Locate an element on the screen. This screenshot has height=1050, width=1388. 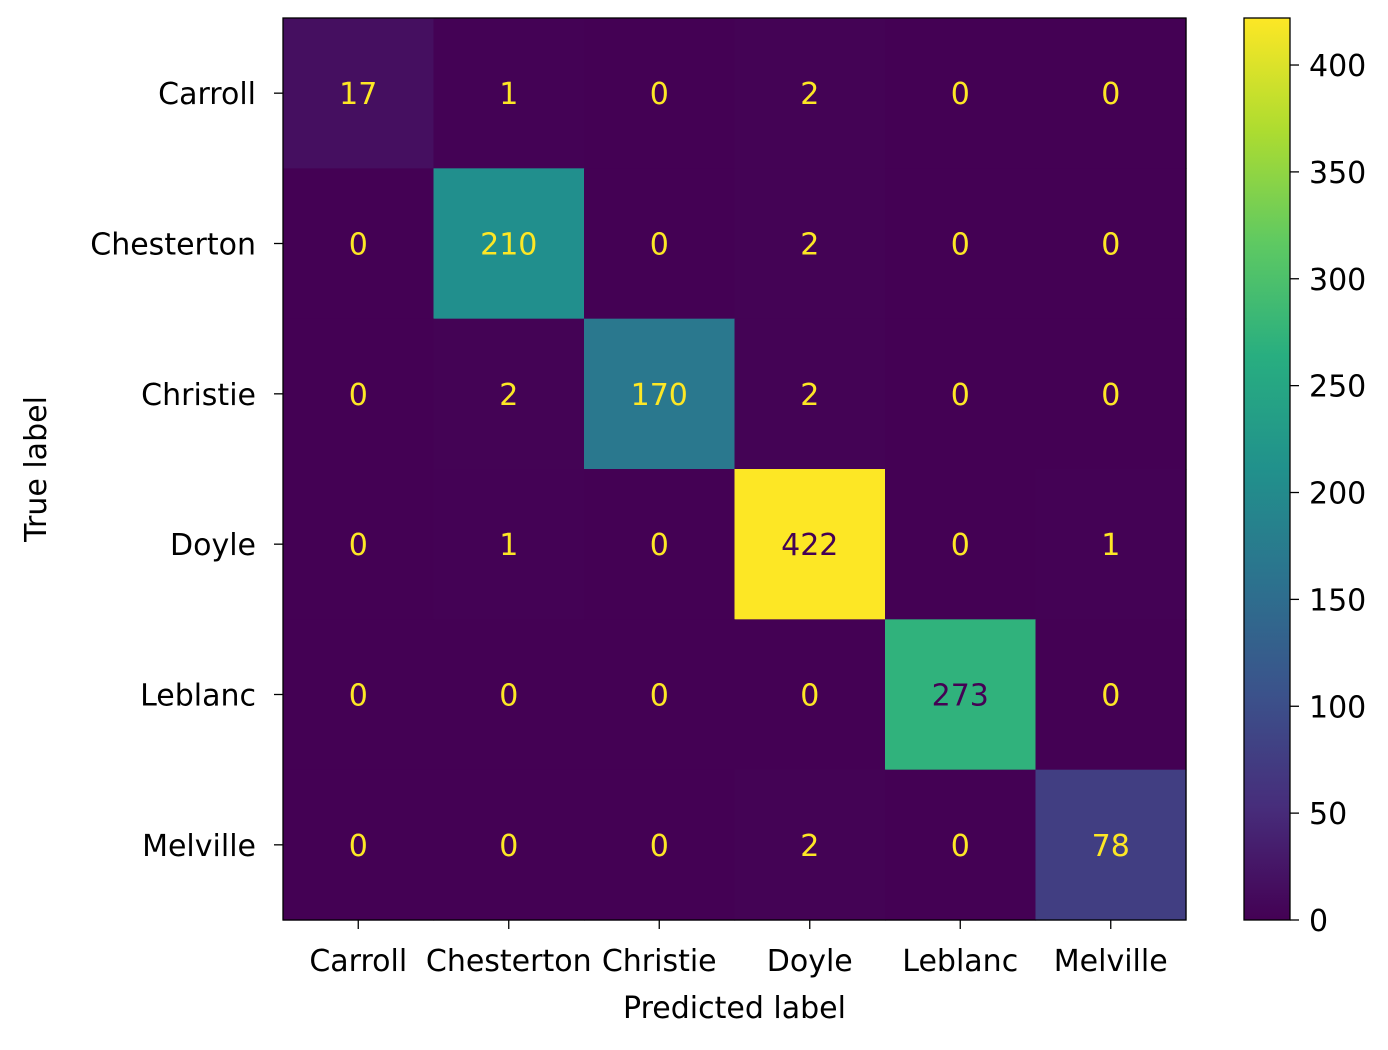
colorbar-tick-label: 300 is located at coordinates (1337, 280).